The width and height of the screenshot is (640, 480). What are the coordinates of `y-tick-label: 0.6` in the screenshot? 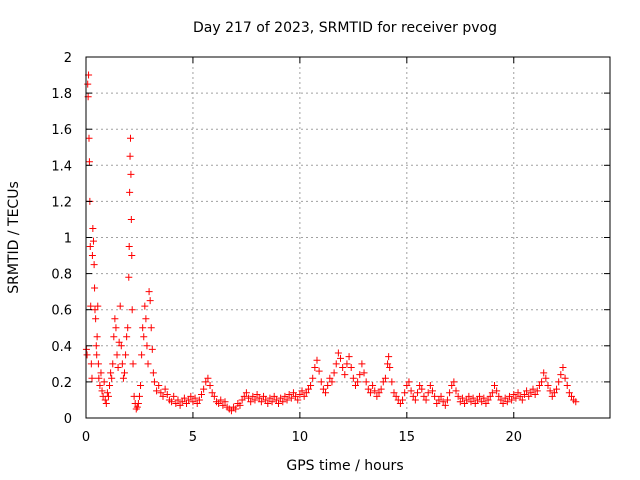 It's located at (61, 311).